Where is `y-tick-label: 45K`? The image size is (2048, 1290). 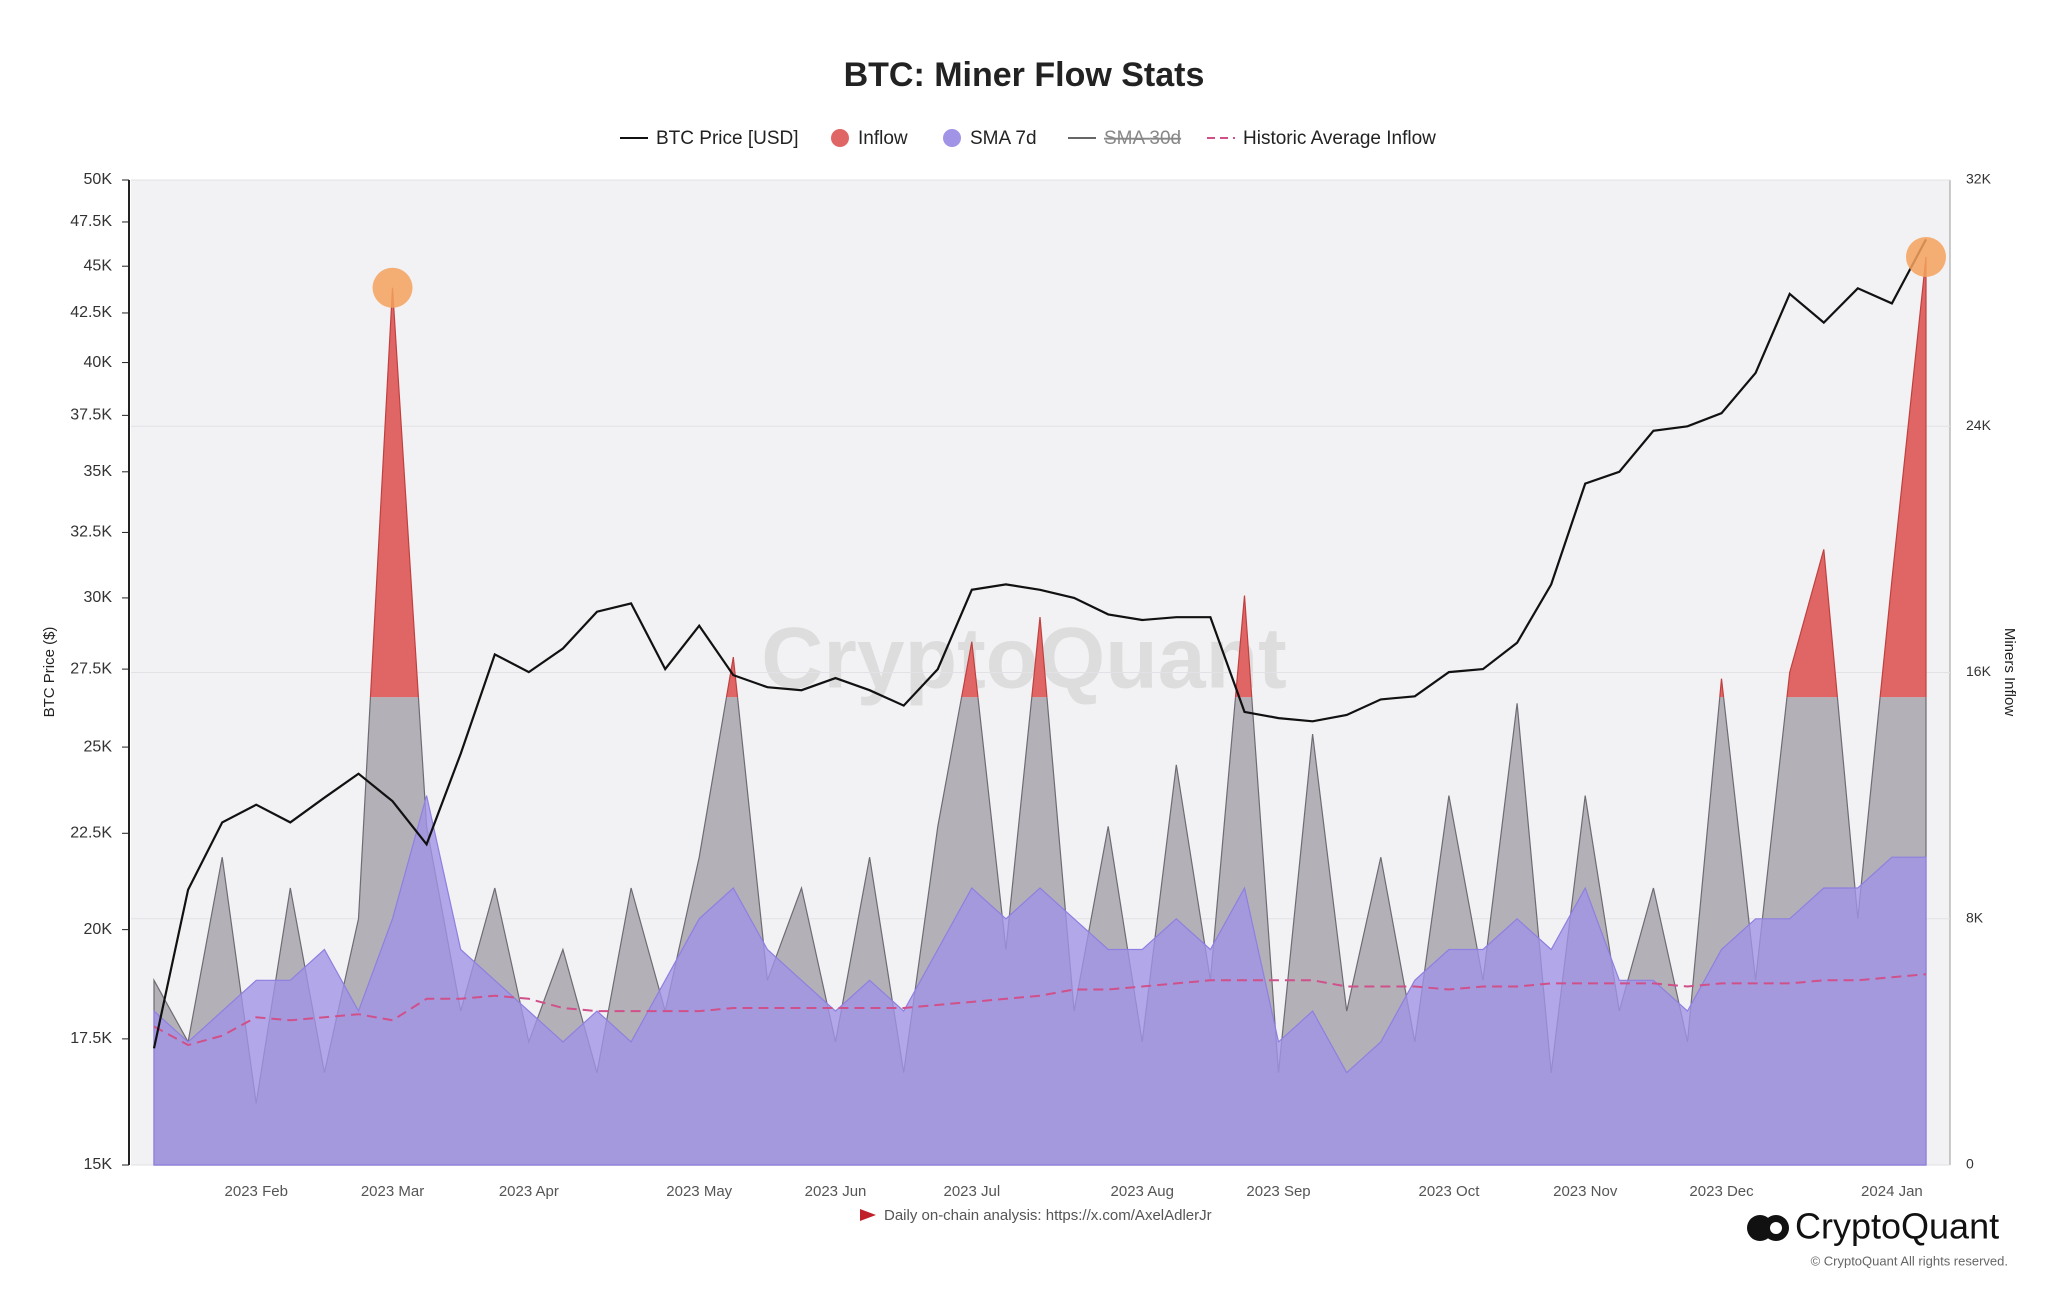
y-tick-label: 45K is located at coordinates (98, 265).